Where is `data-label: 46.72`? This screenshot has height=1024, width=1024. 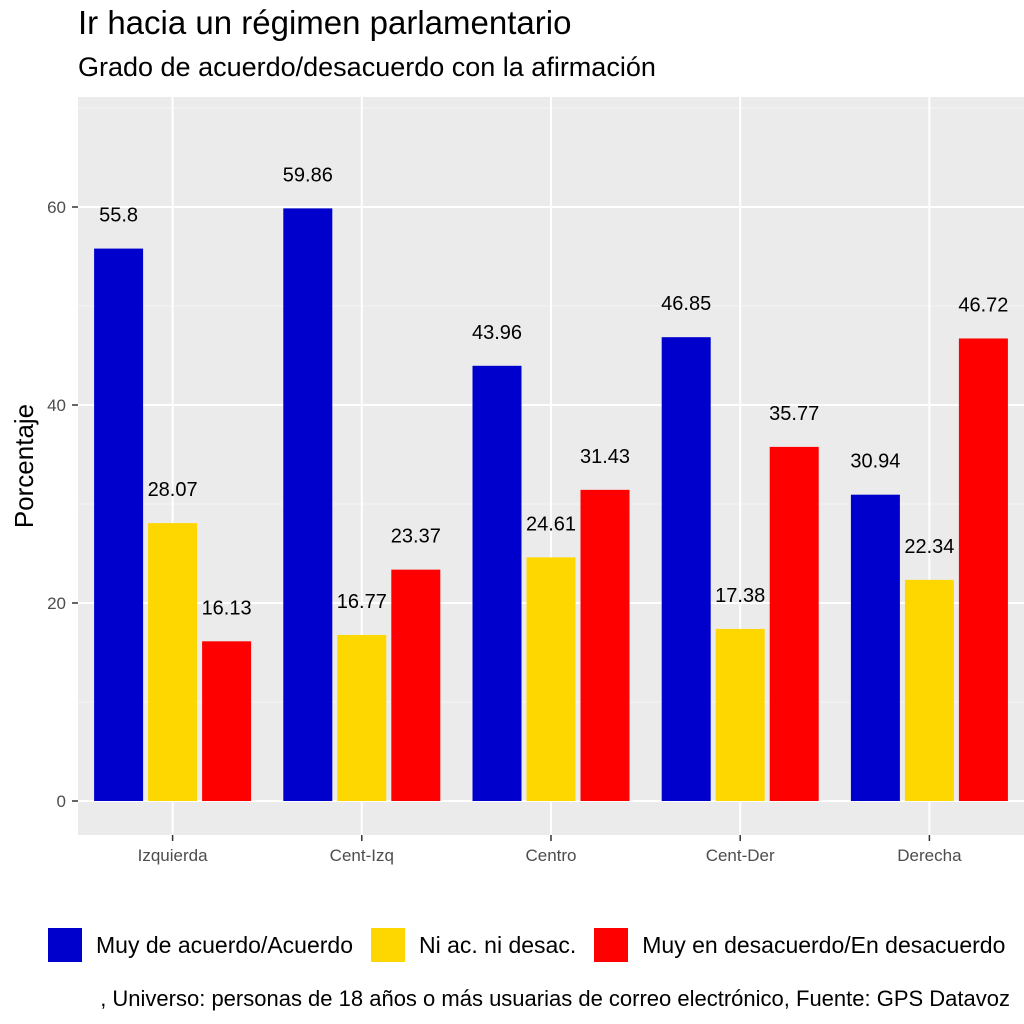
data-label: 46.72 is located at coordinates (983, 305).